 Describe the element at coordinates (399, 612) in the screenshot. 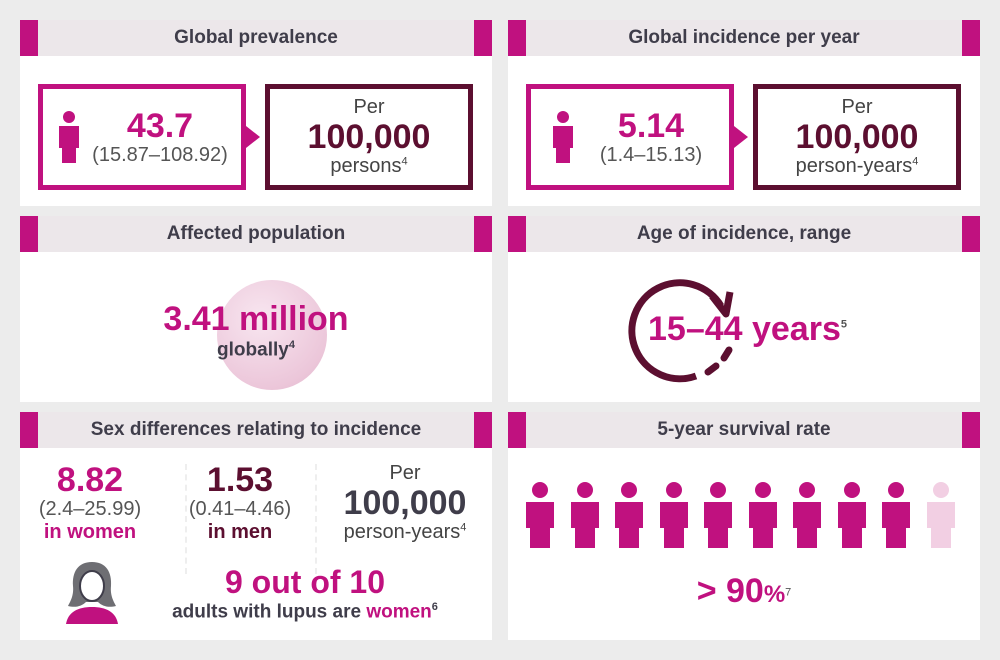

I see `ratio-highlight: women` at that location.